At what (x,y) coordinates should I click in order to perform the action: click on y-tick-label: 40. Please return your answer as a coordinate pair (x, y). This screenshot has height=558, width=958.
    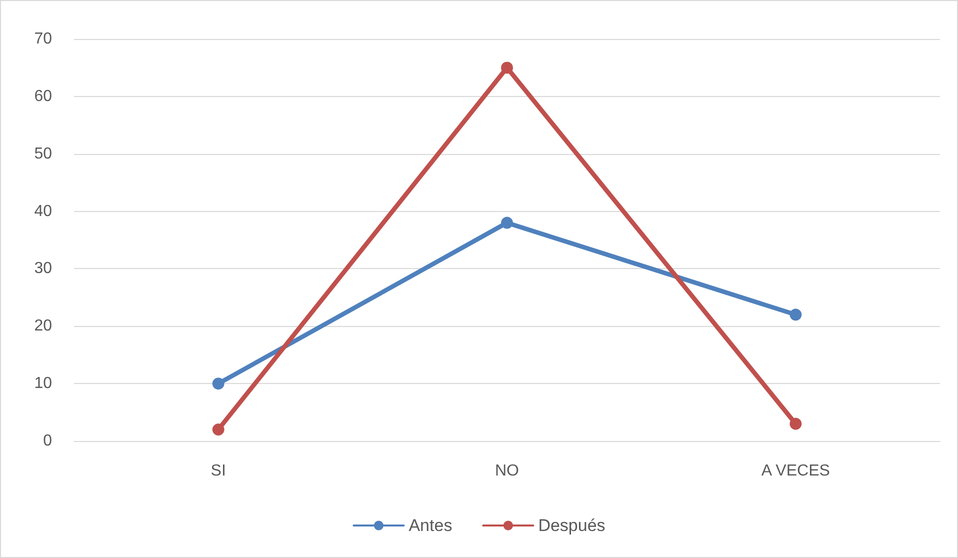
    Looking at the image, I should click on (43, 211).